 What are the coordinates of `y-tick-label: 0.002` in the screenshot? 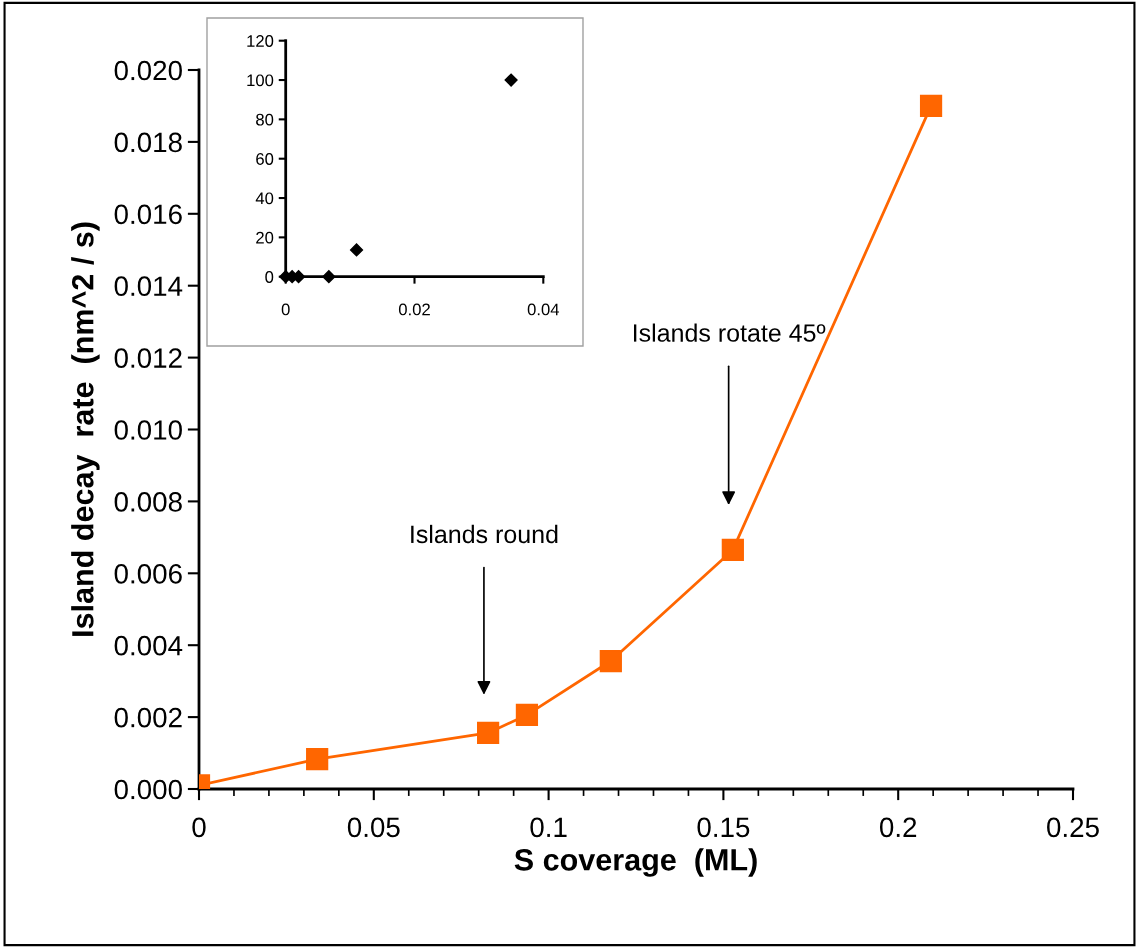 It's located at (148, 717).